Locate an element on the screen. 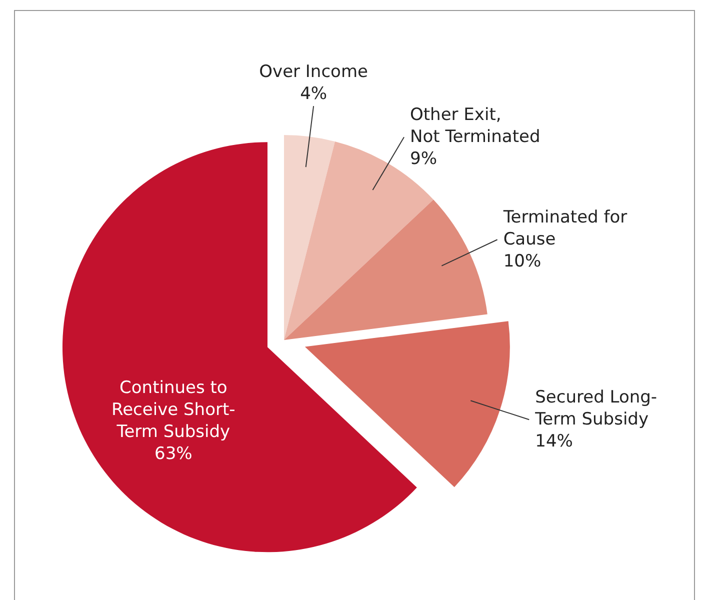  slice-label: Over Income is located at coordinates (313, 72).